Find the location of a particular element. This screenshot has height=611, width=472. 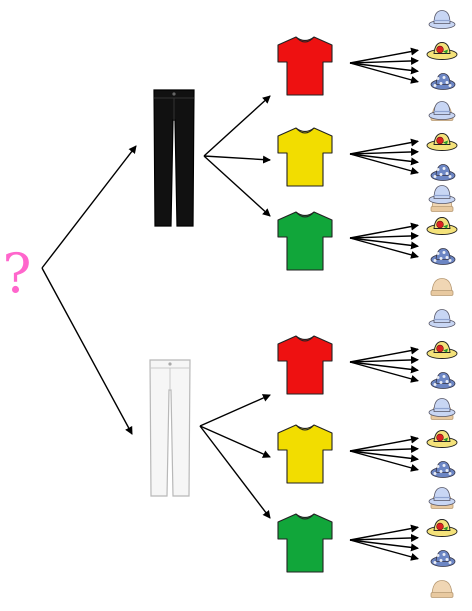

black-jeans-icon is located at coordinates (174, 158).